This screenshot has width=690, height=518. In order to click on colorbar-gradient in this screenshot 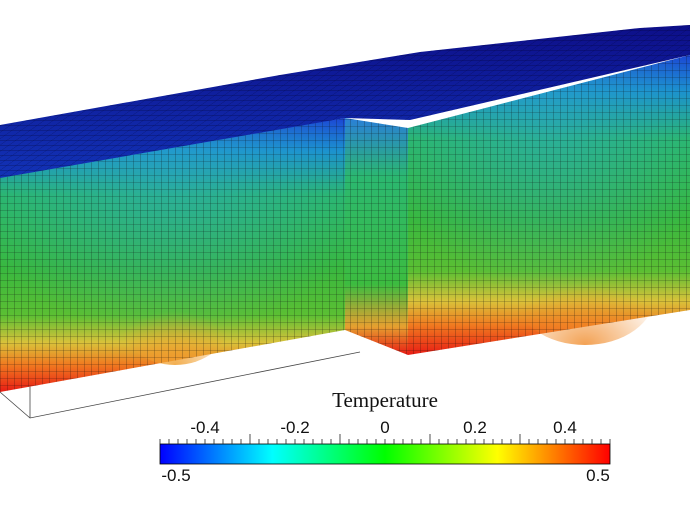, I will do `click(385, 454)`.